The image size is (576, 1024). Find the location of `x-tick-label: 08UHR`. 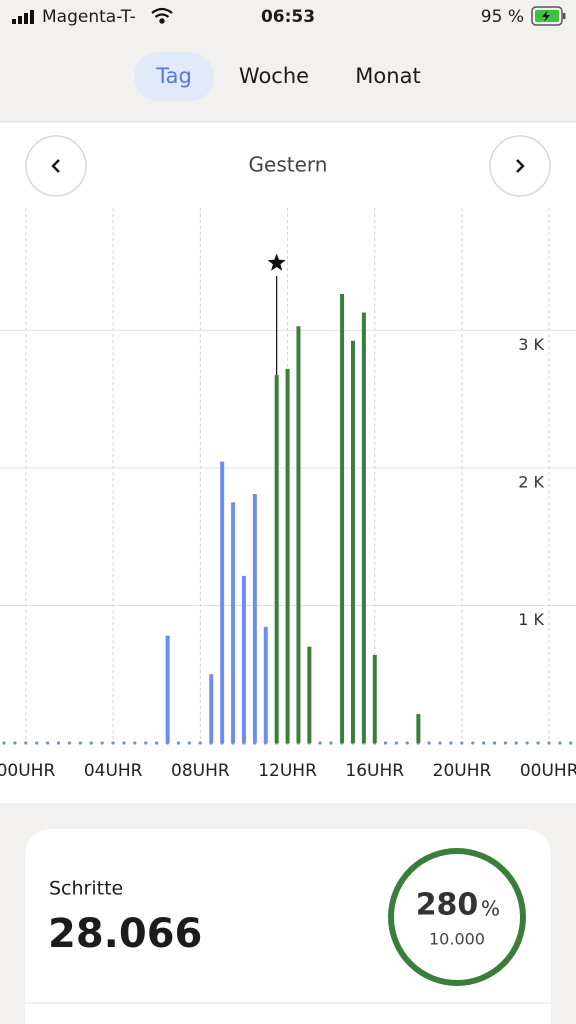

x-tick-label: 08UHR is located at coordinates (200, 771).